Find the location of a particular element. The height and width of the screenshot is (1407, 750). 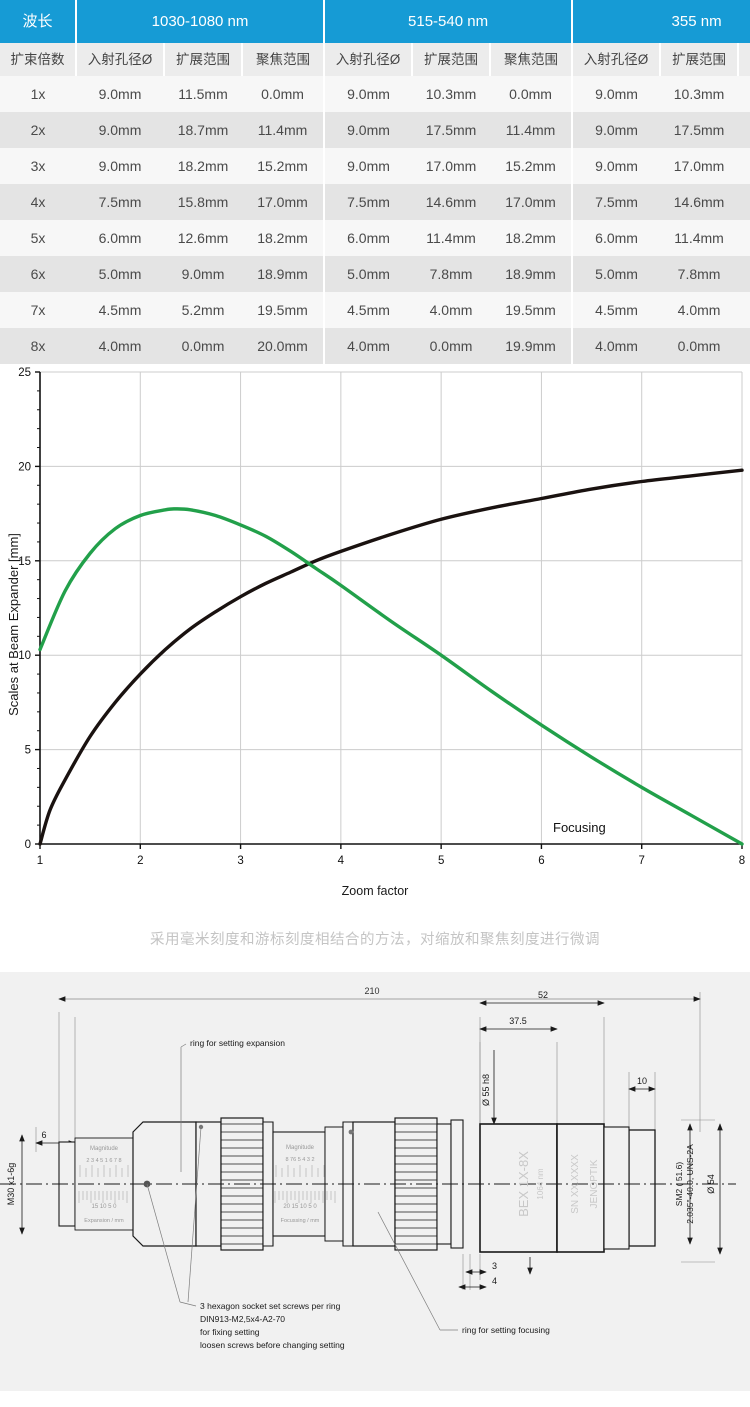

cell-g3-focus: 18.9mm is located at coordinates (744, 274).